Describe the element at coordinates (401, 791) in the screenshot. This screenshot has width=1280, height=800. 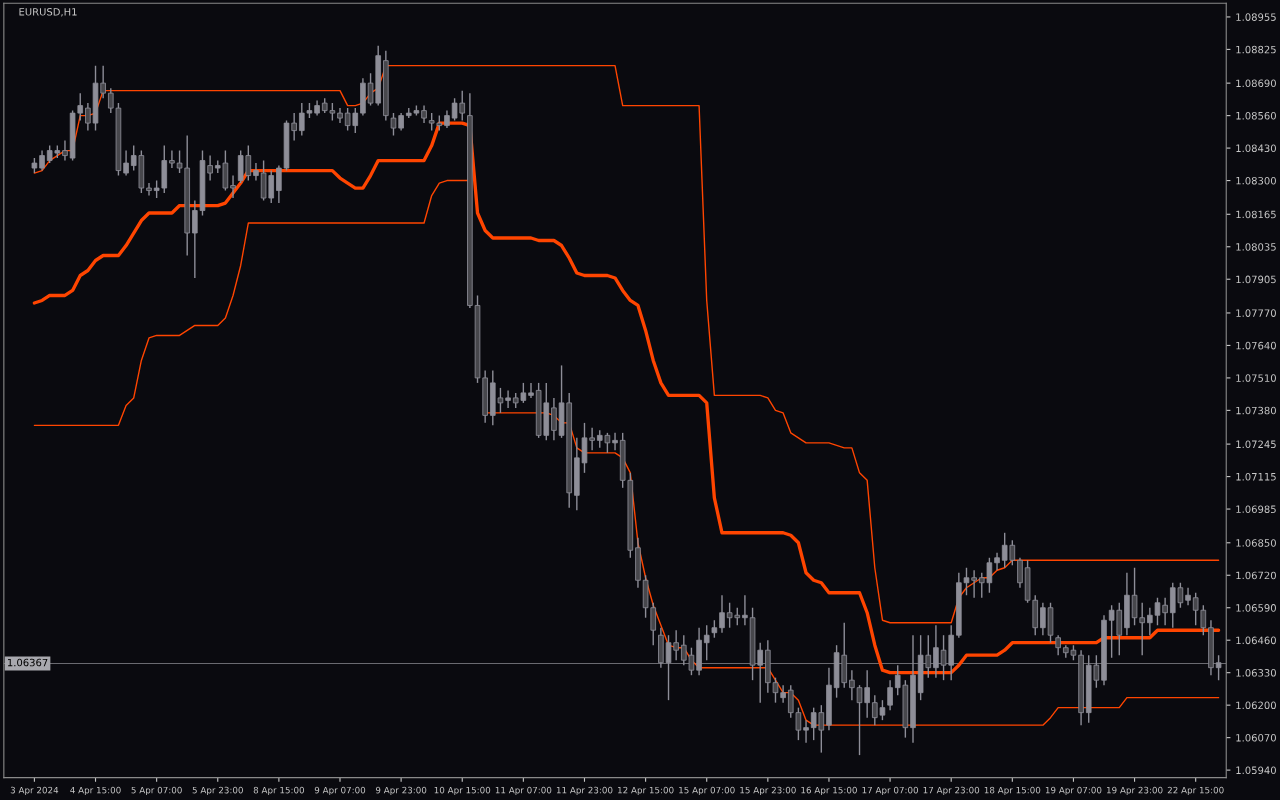
I see `x-tick-label: 9 Apr 23:00` at that location.